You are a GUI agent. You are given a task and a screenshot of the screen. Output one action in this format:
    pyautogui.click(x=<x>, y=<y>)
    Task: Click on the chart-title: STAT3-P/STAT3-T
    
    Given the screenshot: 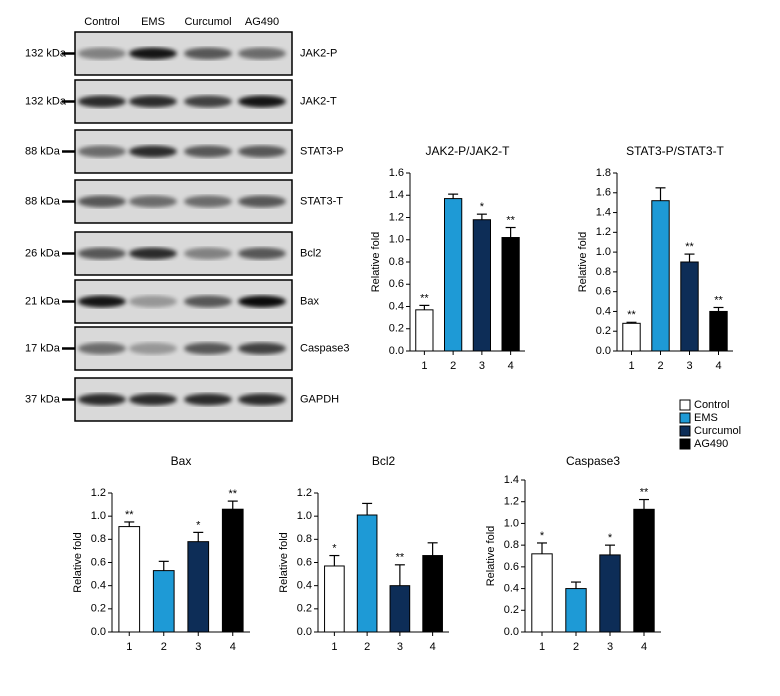 What is the action you would take?
    pyautogui.click(x=675, y=151)
    